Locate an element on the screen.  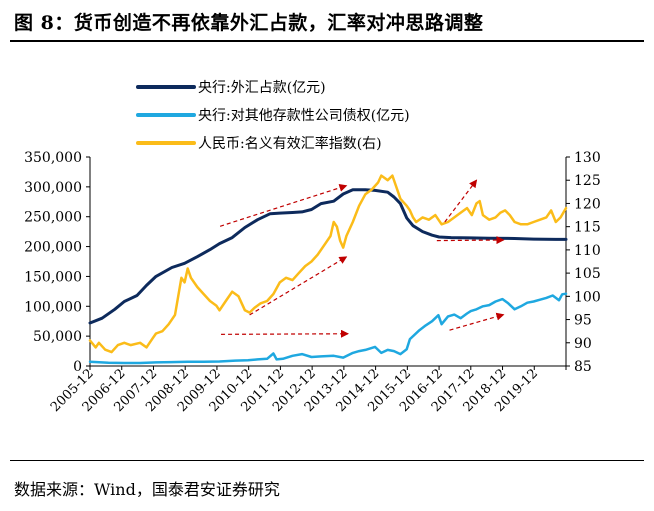
y-right-tick-label: 105 is located at coordinates (587, 274).